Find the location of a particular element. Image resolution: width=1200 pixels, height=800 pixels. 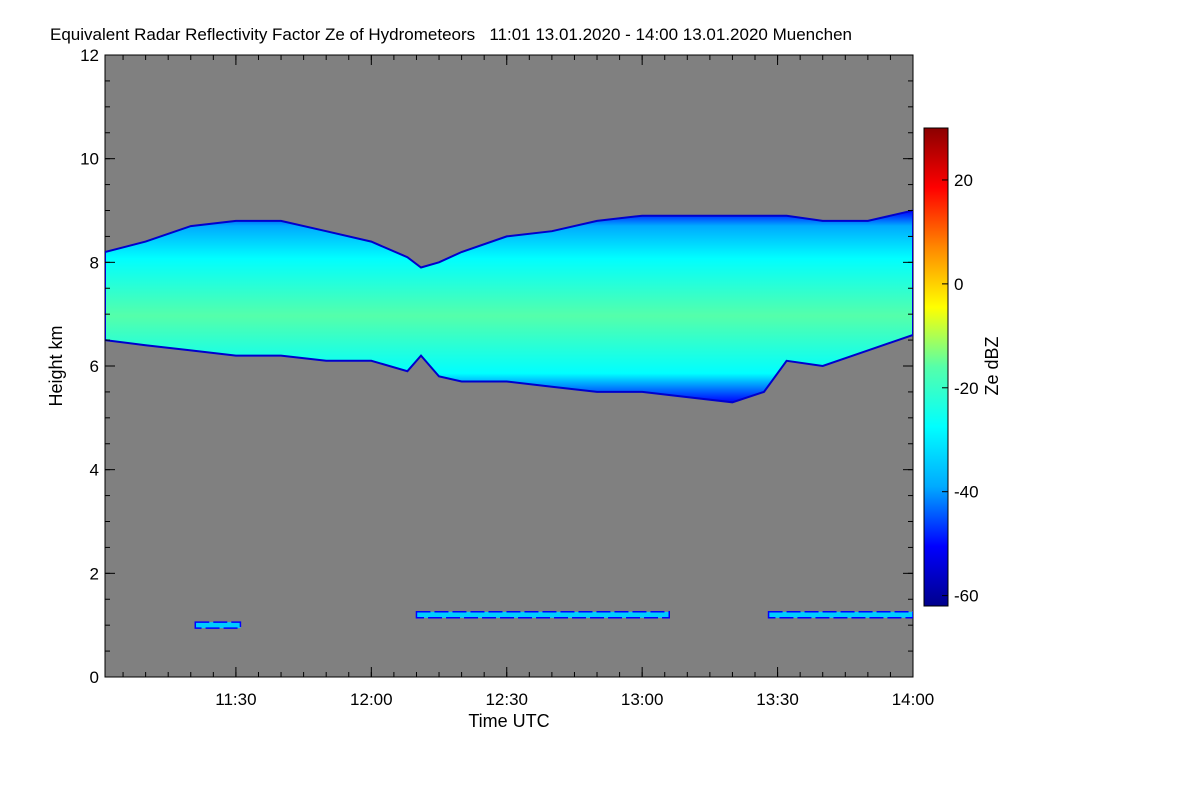

x-tick-label: 13:30 is located at coordinates (777, 699).